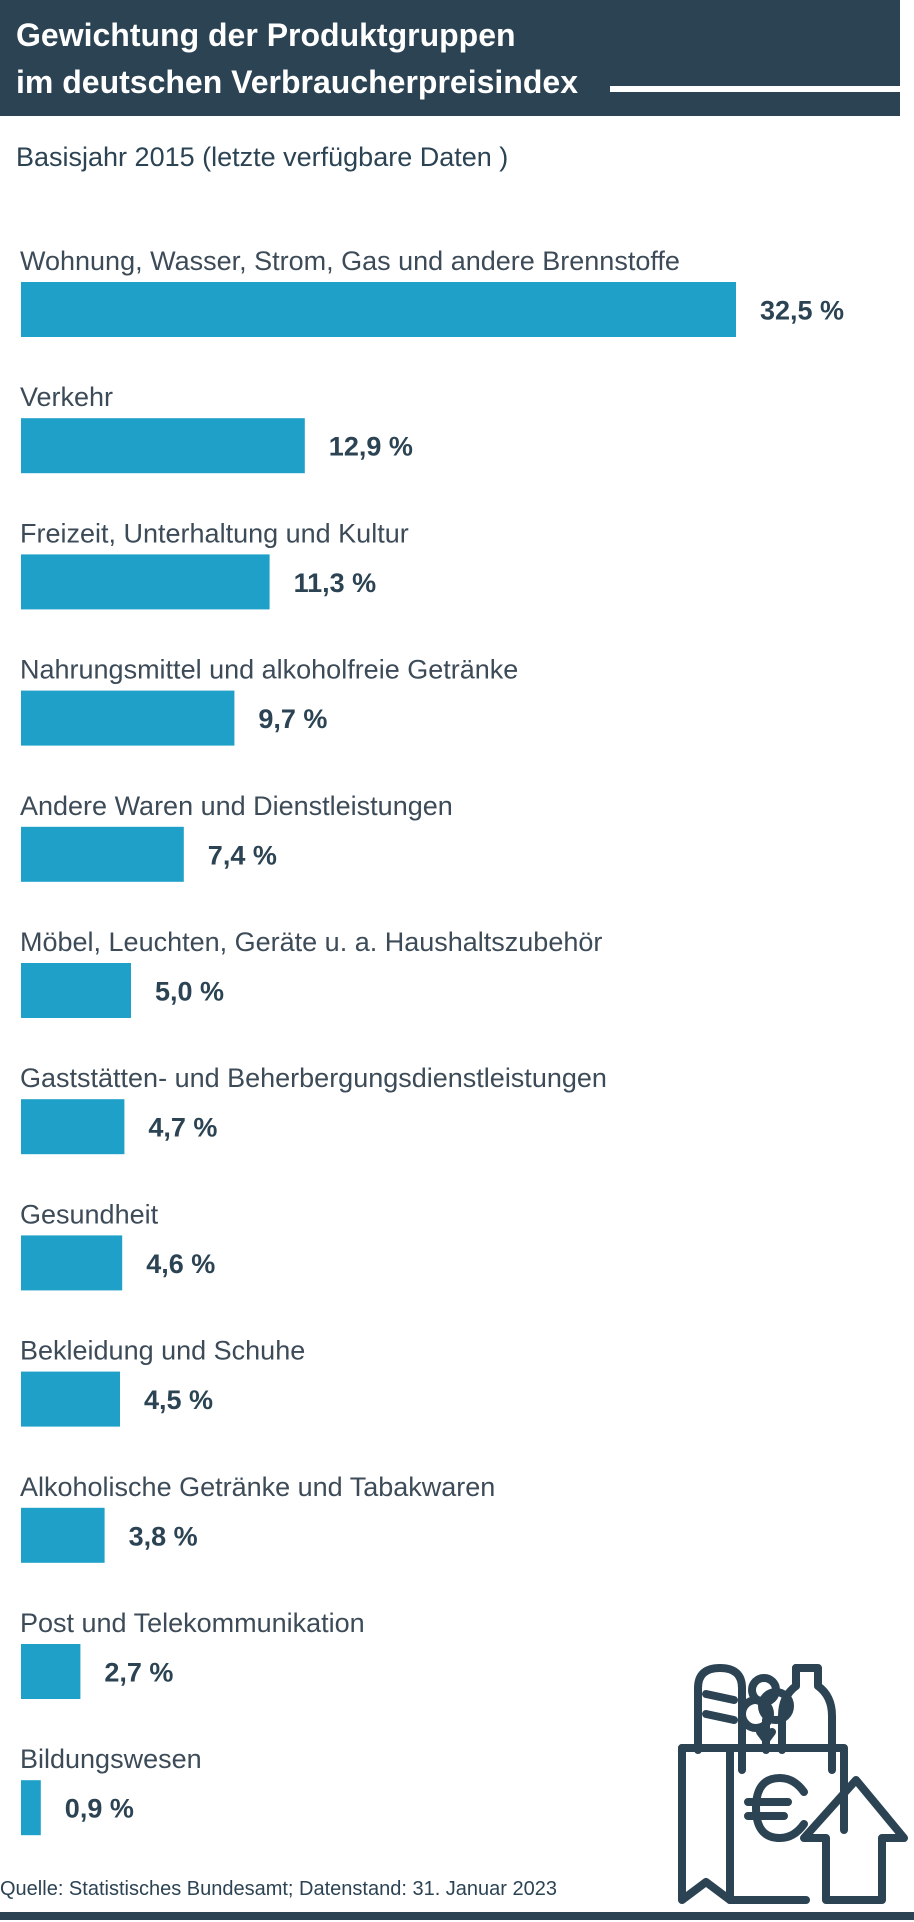  I want to click on chart-title-line-2: im deutschen Verbraucherpreisindex, so click(297, 82).